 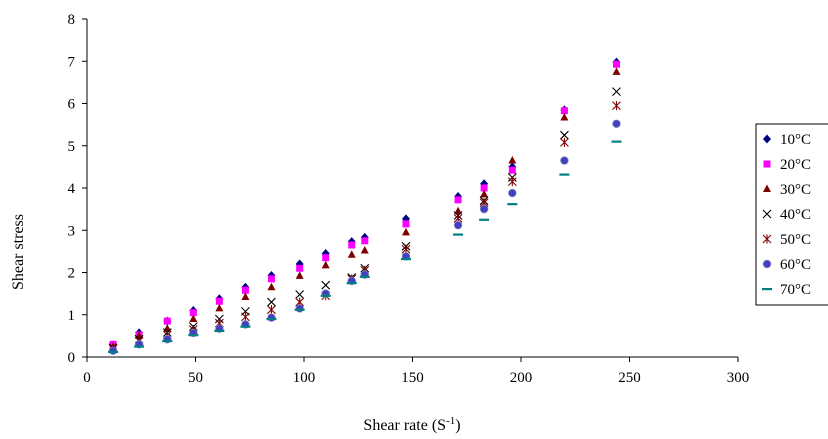 I want to click on legend-label: 30°C, so click(x=795, y=190).